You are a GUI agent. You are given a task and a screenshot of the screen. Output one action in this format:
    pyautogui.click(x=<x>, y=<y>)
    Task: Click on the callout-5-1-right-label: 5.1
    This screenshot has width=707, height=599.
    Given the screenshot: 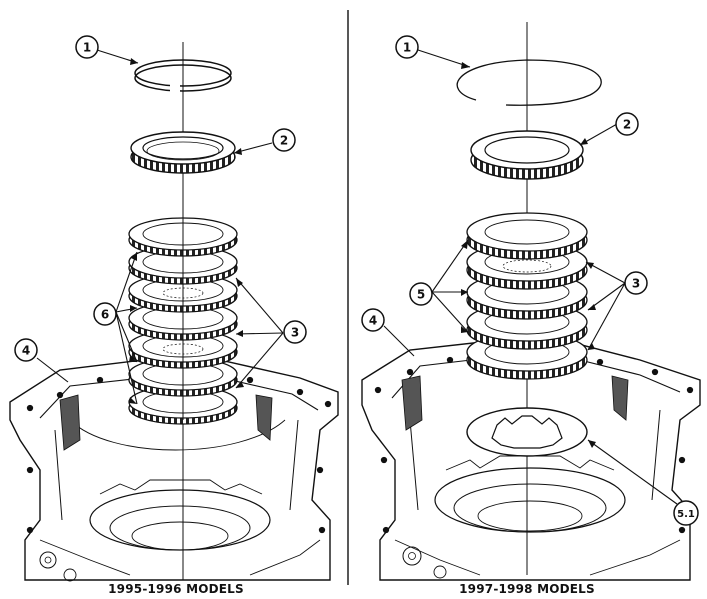 What is the action you would take?
    pyautogui.click(x=686, y=514)
    